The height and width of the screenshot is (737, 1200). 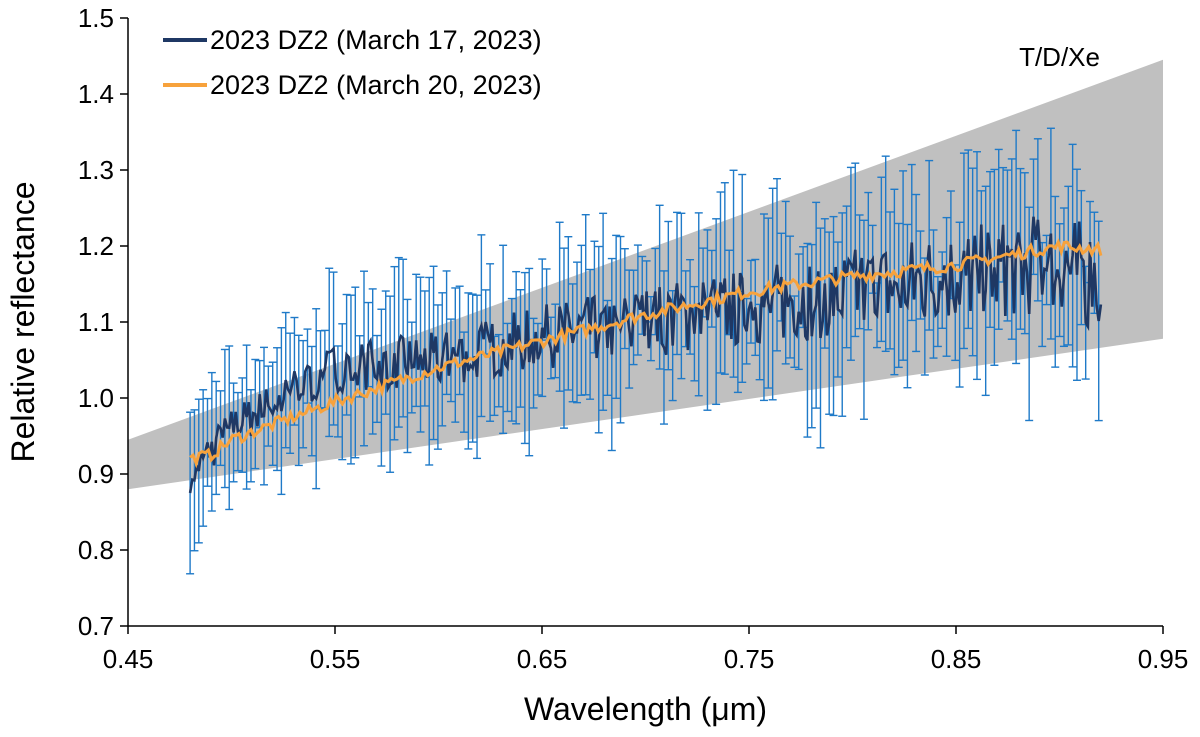 I want to click on x-tick-label: 0.75, so click(x=749, y=659).